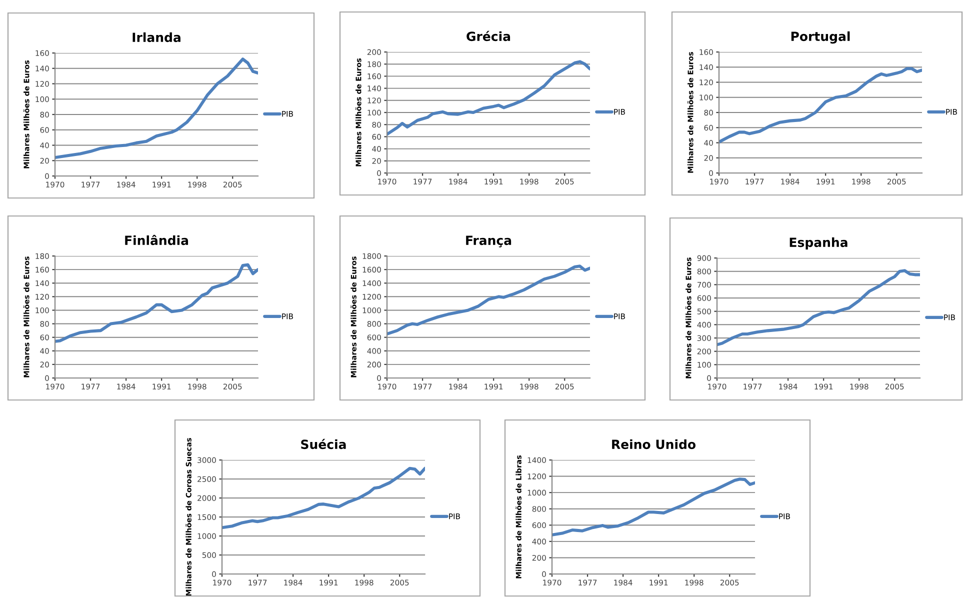  What do you see at coordinates (819, 243) in the screenshot?
I see `chart-title: Espanha` at bounding box center [819, 243].